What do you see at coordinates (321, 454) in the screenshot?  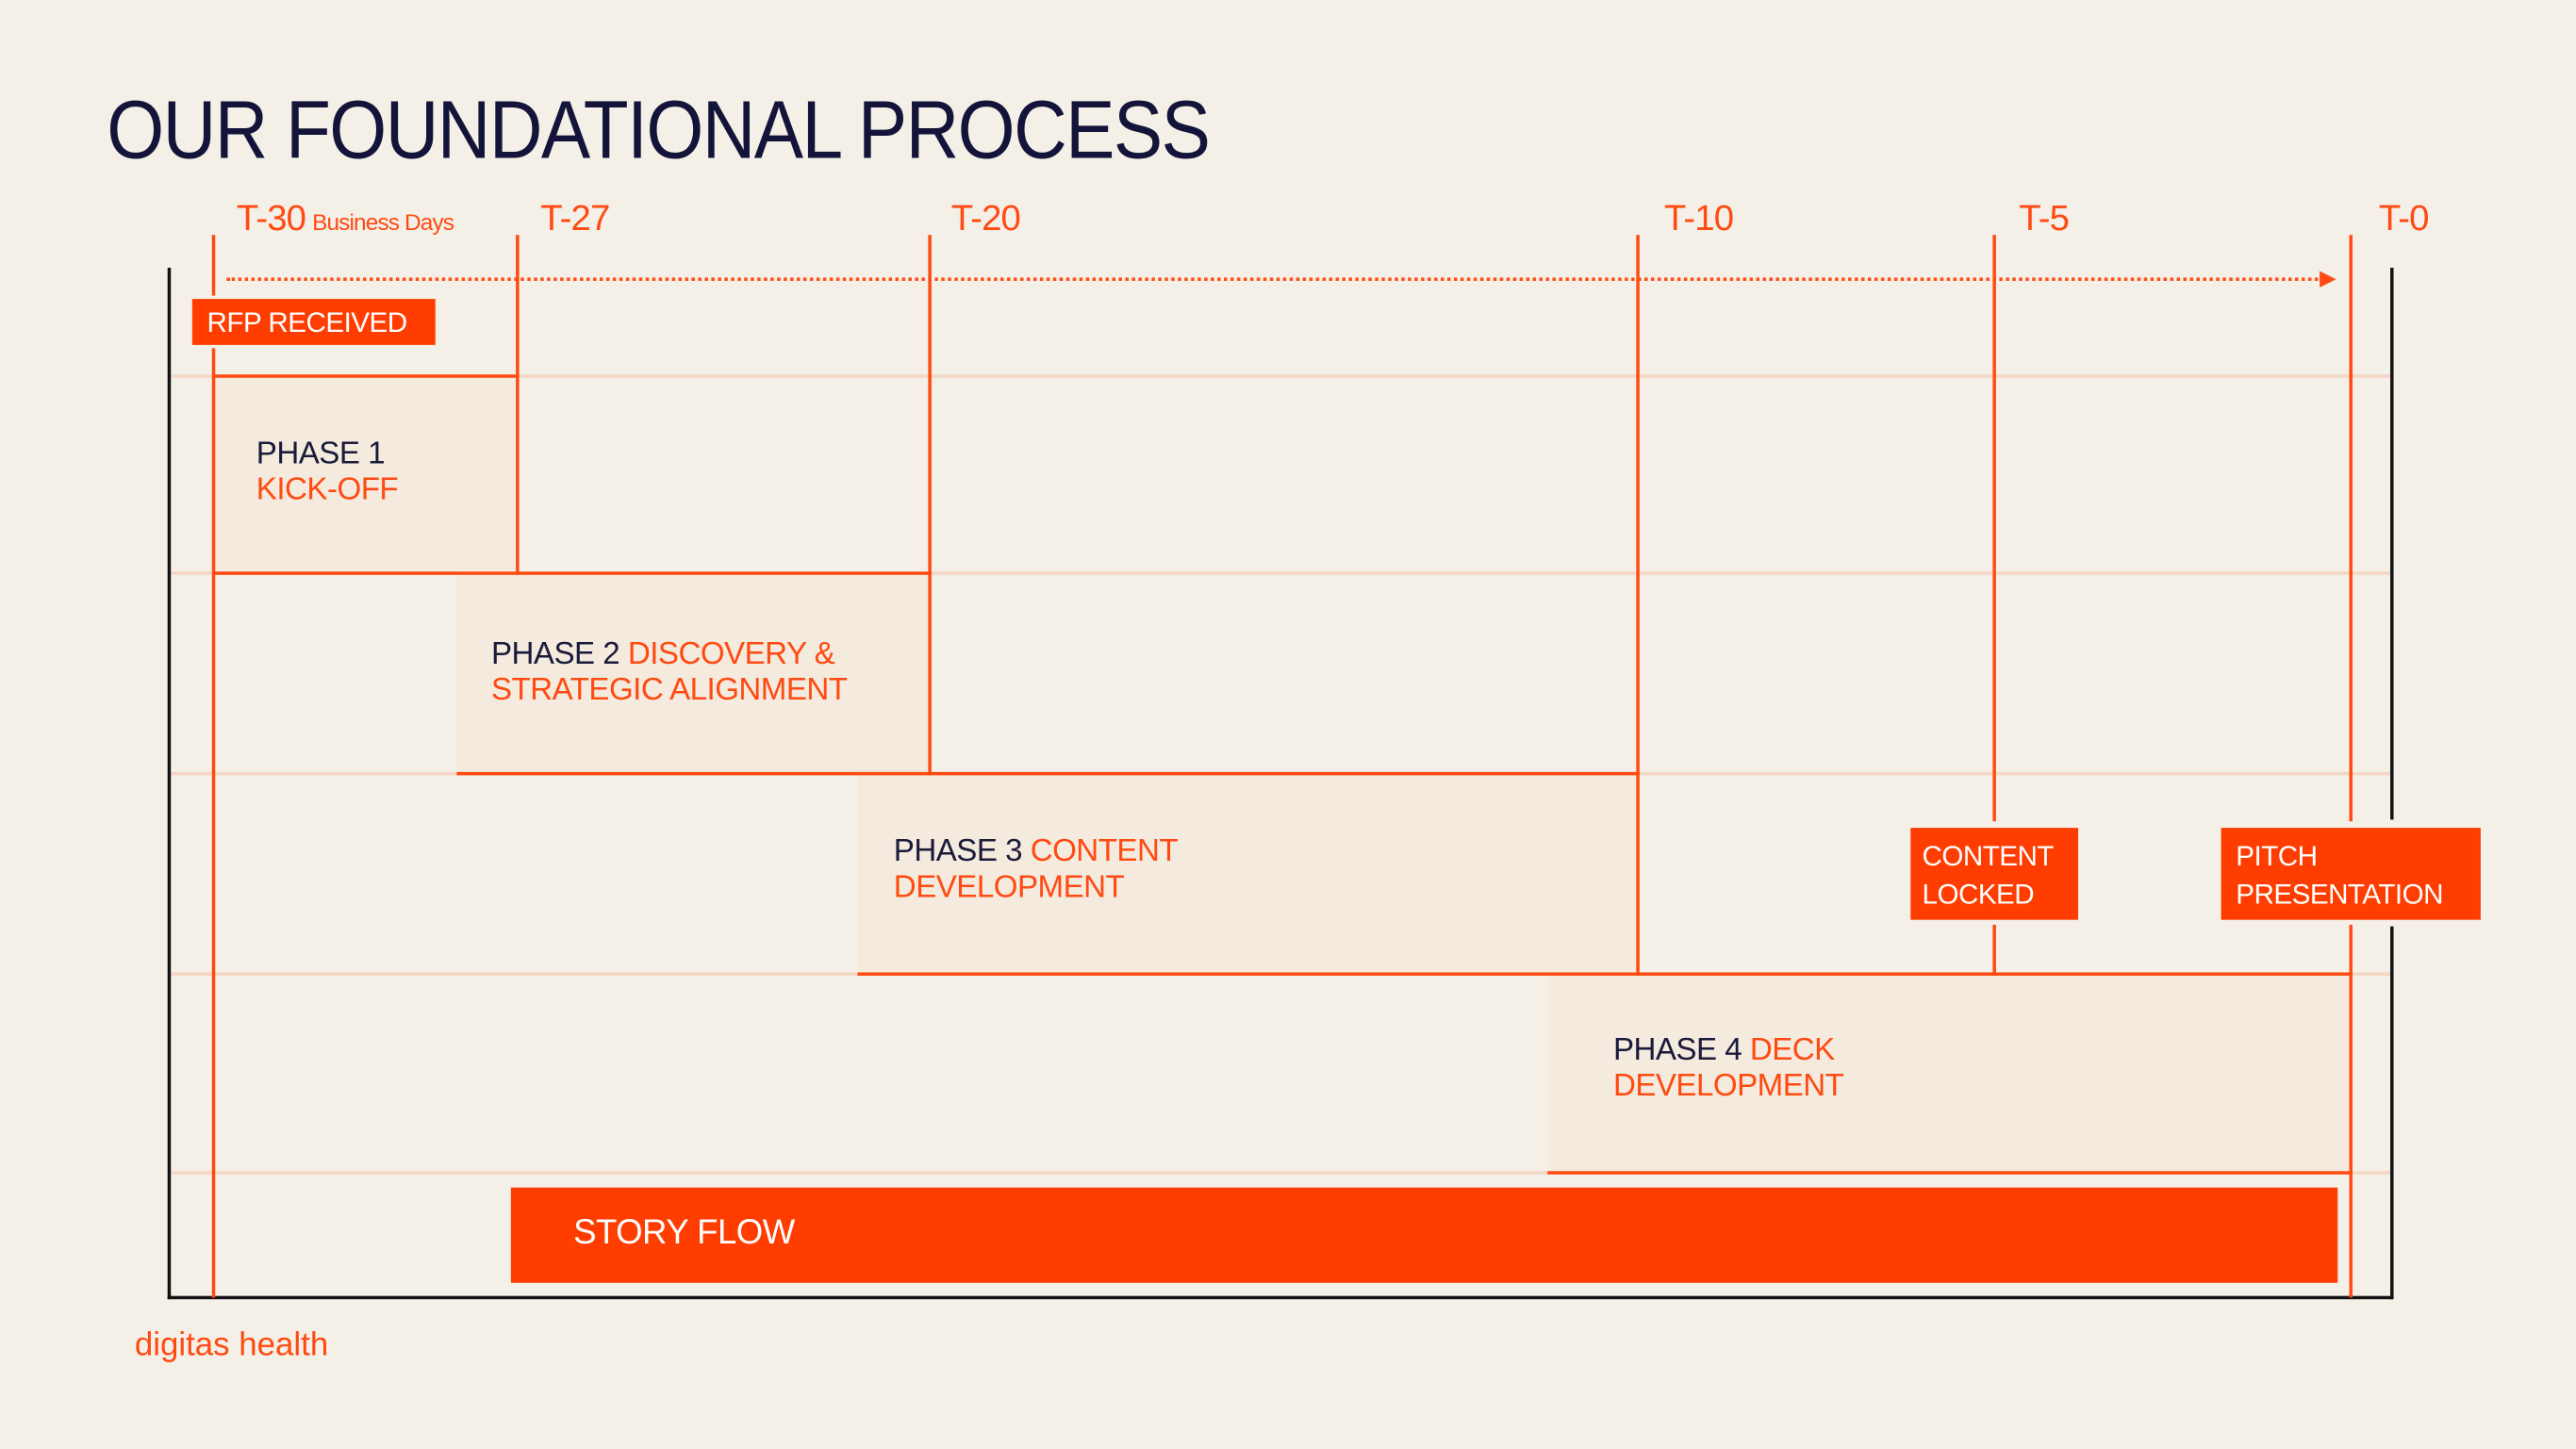 I see `phase-label: PHASE 1` at bounding box center [321, 454].